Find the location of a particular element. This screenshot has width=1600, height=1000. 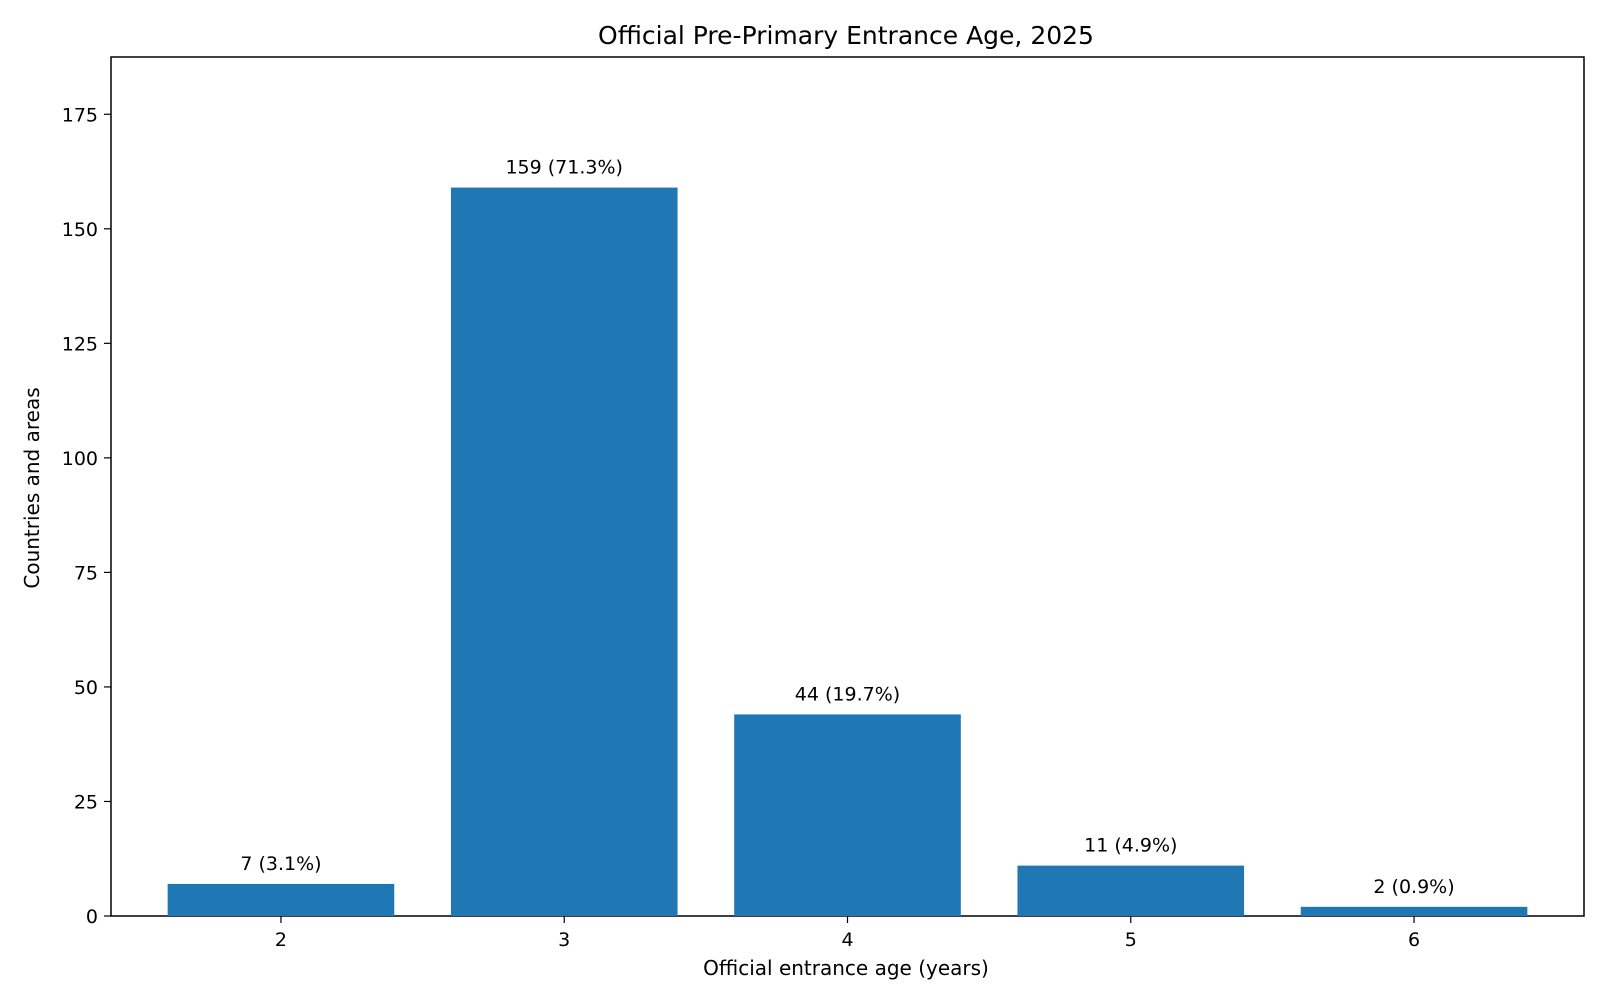

y-tick-label-50: 50 is located at coordinates (86, 688).